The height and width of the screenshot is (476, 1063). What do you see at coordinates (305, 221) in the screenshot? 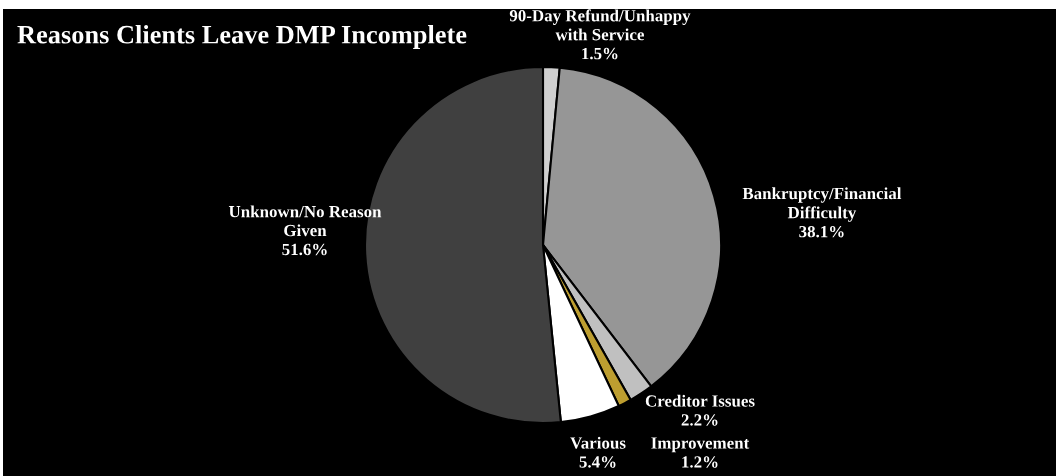
I see `slice-label: Unknown/No Reason Given` at bounding box center [305, 221].